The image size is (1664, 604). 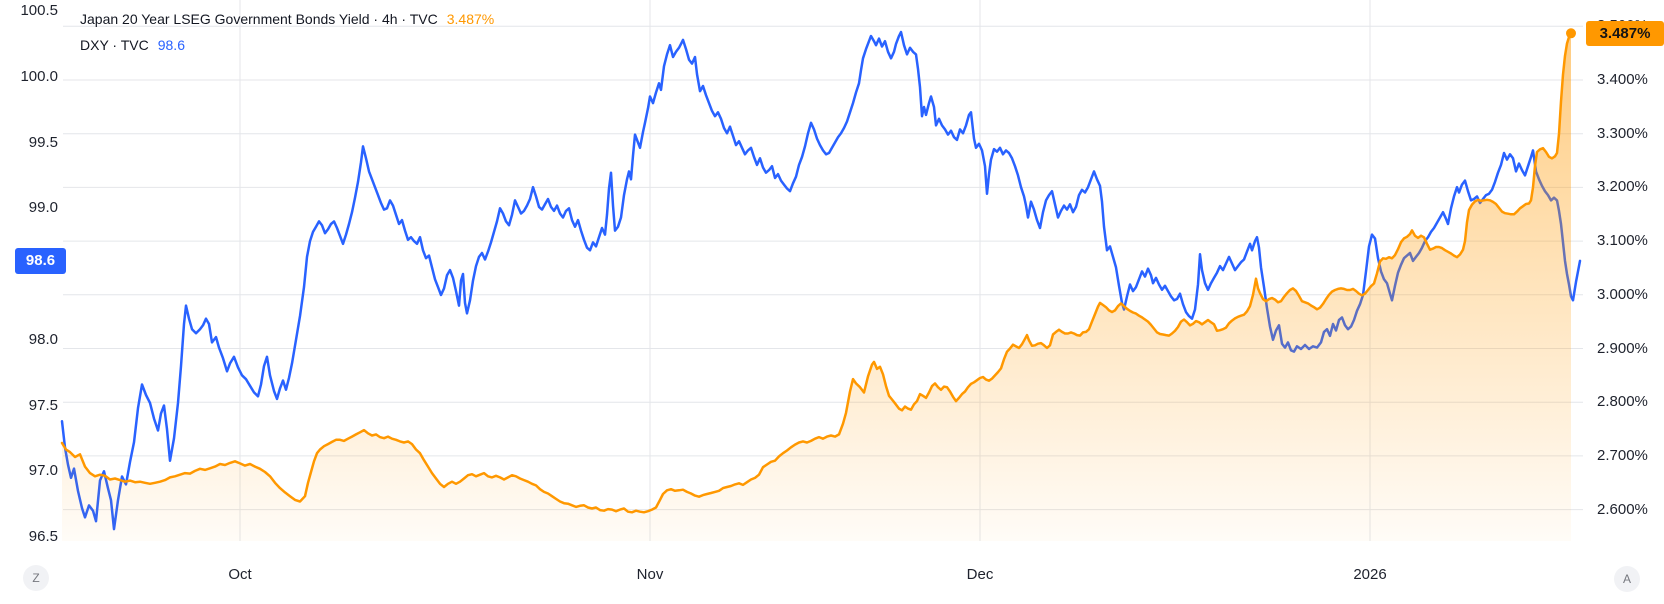 What do you see at coordinates (1625, 33) in the screenshot?
I see `yield-price-badge: 3.487%` at bounding box center [1625, 33].